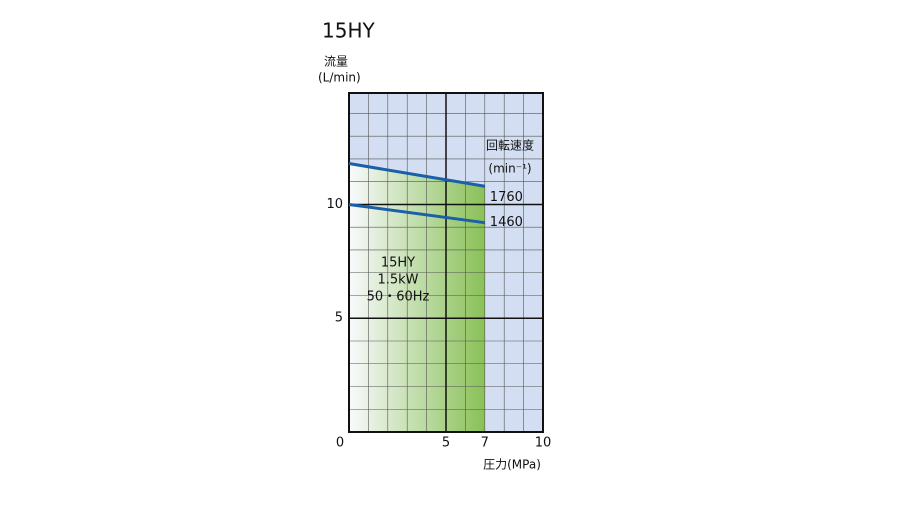 Image resolution: width=900 pixels, height=511 pixels. I want to click on annotation: 15HY, so click(398, 263).